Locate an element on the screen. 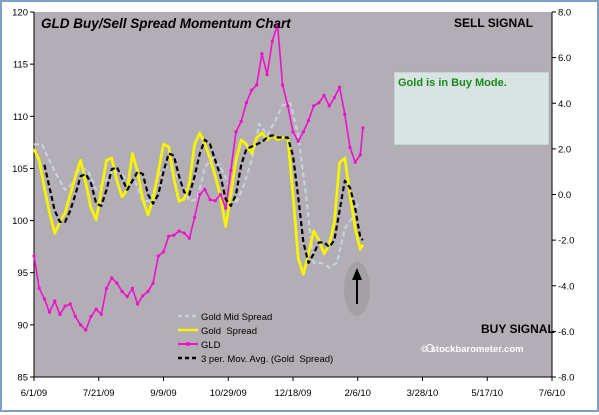  x-tick-label: 7/21/09 is located at coordinates (99, 393).